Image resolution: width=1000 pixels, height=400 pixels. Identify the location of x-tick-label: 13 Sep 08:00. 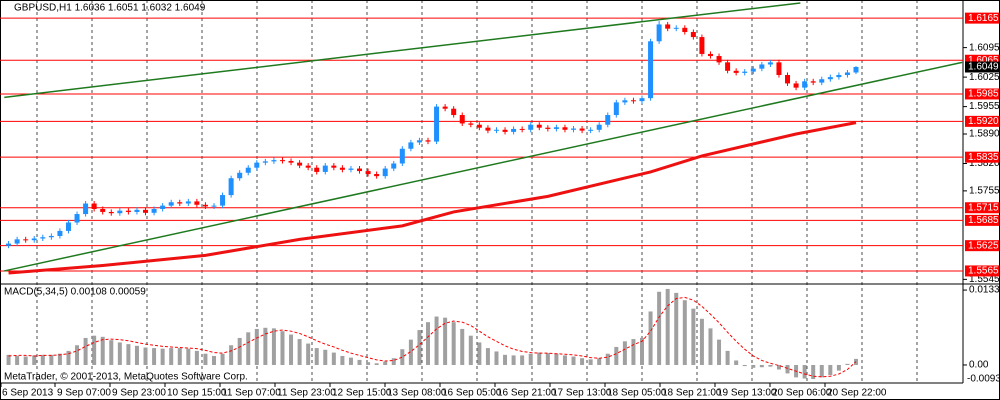
(417, 393).